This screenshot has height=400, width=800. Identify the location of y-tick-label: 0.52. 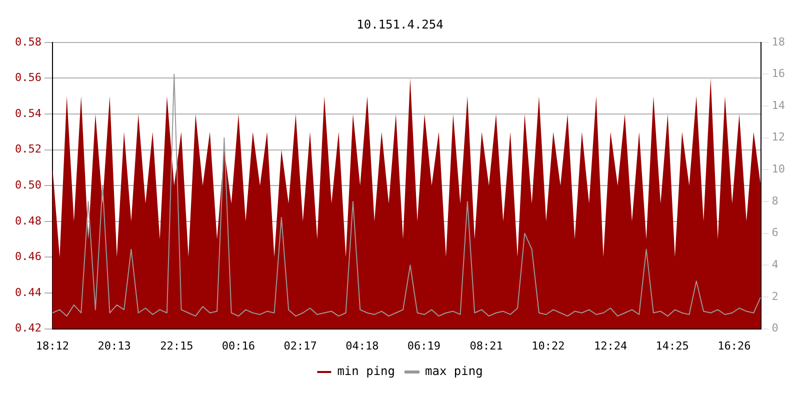
(28, 149).